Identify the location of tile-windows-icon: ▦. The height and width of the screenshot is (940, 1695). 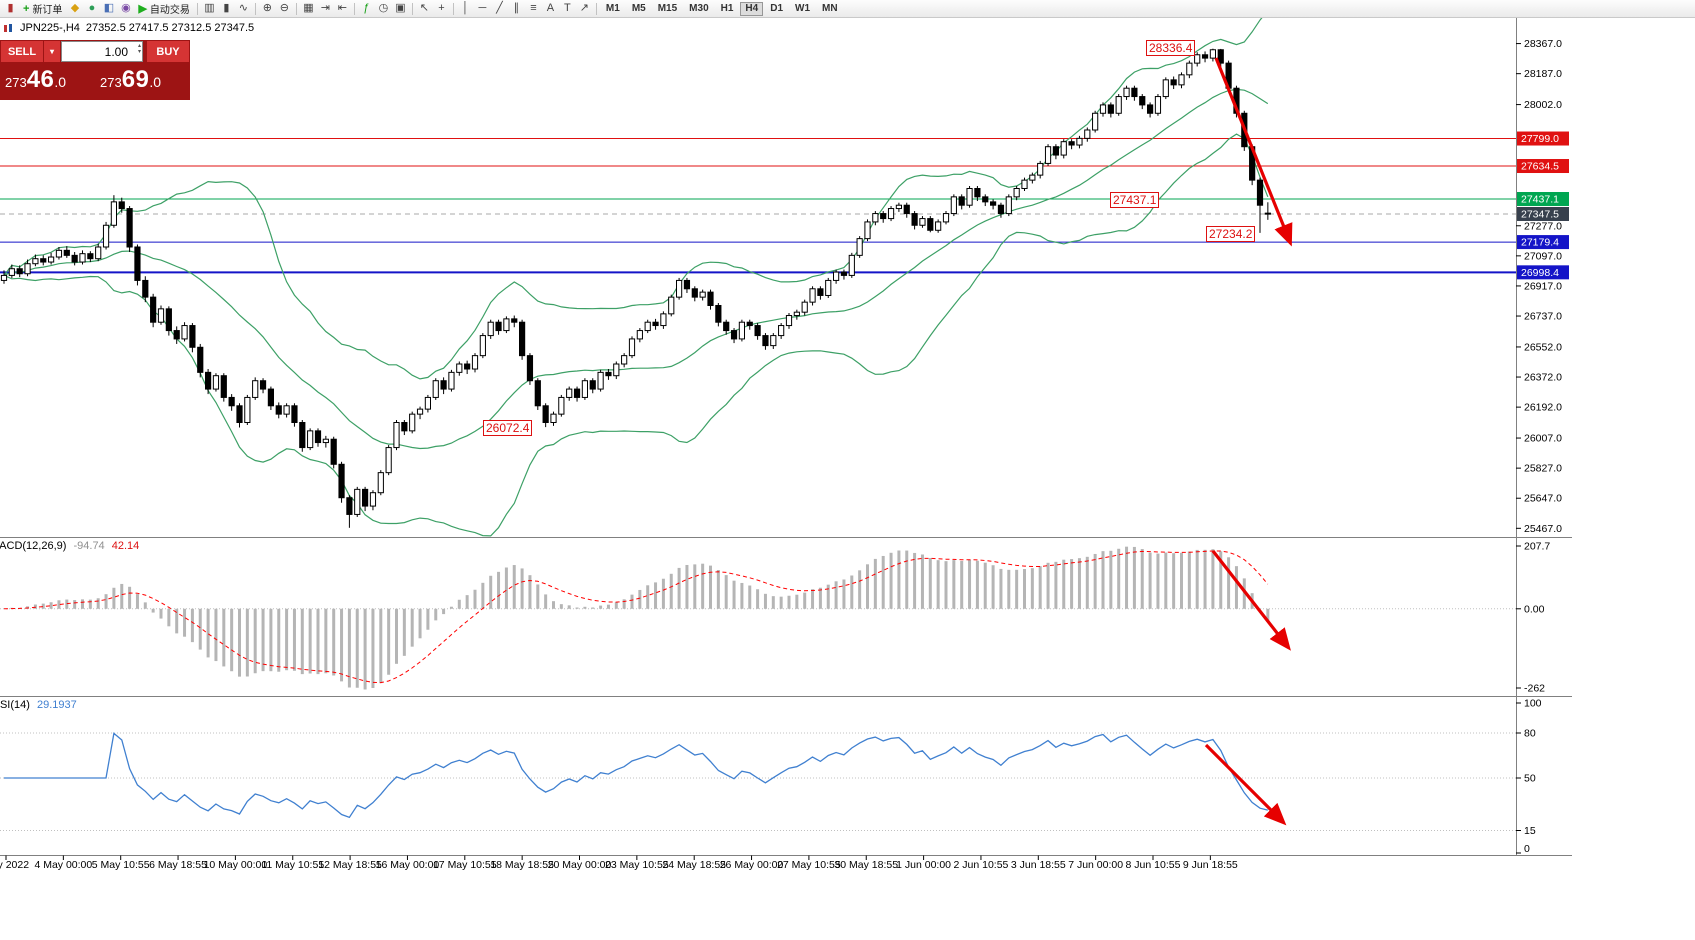
(308, 8).